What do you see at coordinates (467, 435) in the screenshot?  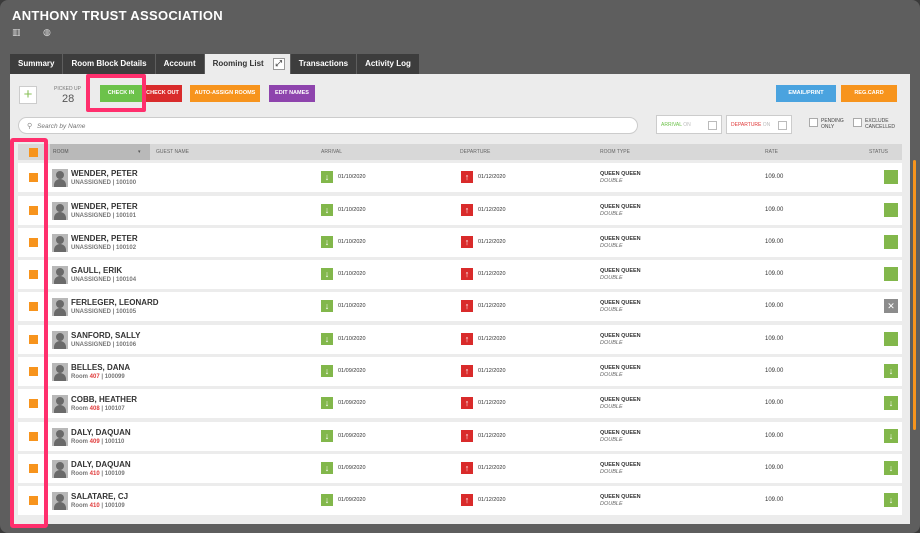 I see `departure-arrow-icon: ↑` at bounding box center [467, 435].